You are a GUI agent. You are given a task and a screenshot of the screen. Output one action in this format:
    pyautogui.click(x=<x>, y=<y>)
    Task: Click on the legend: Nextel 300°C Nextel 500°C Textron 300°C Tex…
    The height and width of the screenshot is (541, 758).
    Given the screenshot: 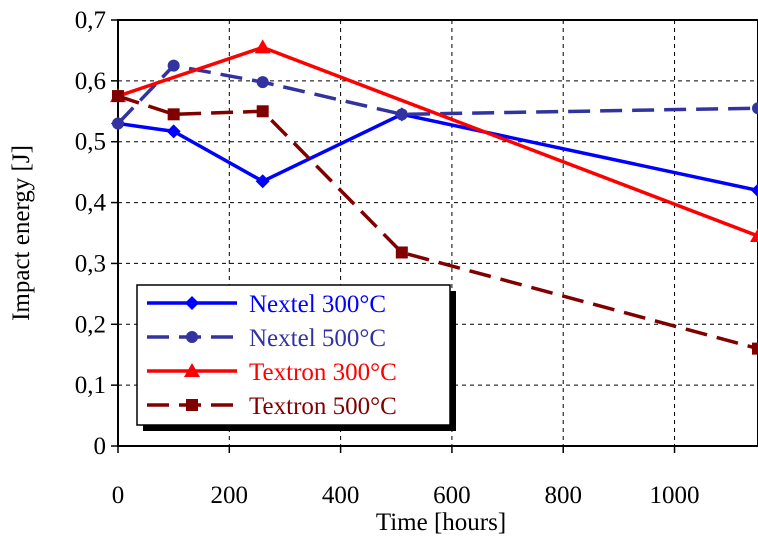 What is the action you would take?
    pyautogui.click(x=296, y=357)
    